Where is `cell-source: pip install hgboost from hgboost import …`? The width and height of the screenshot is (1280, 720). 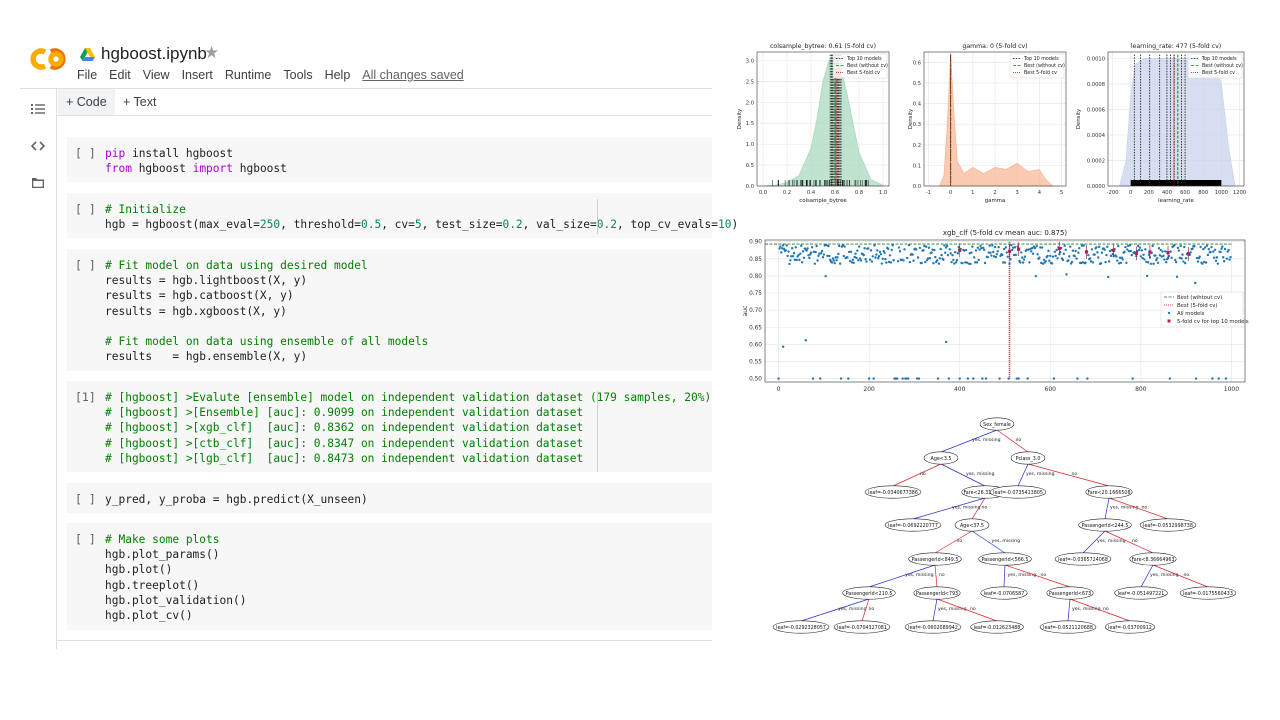 cell-source: pip install hgboost from hgboost import … is located at coordinates (196, 161).